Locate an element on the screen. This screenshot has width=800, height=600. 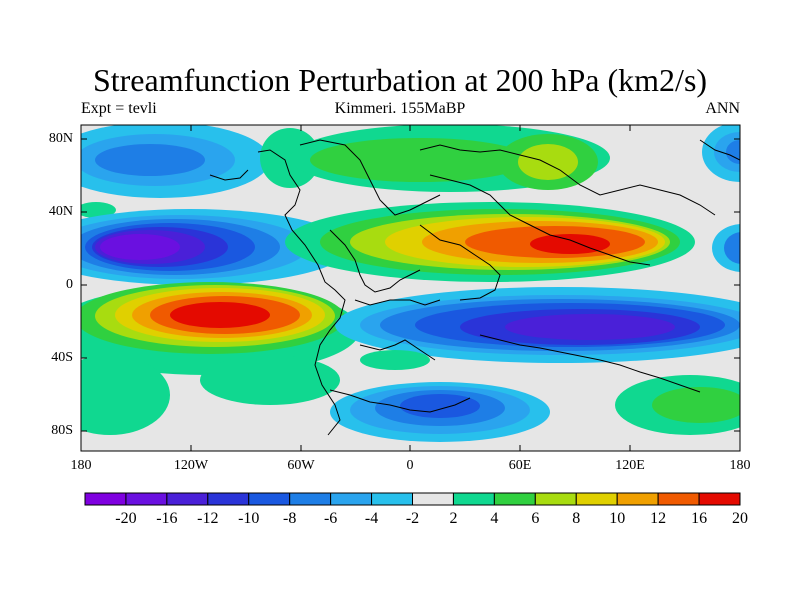
colorbar-label: 4 is located at coordinates (494, 518).